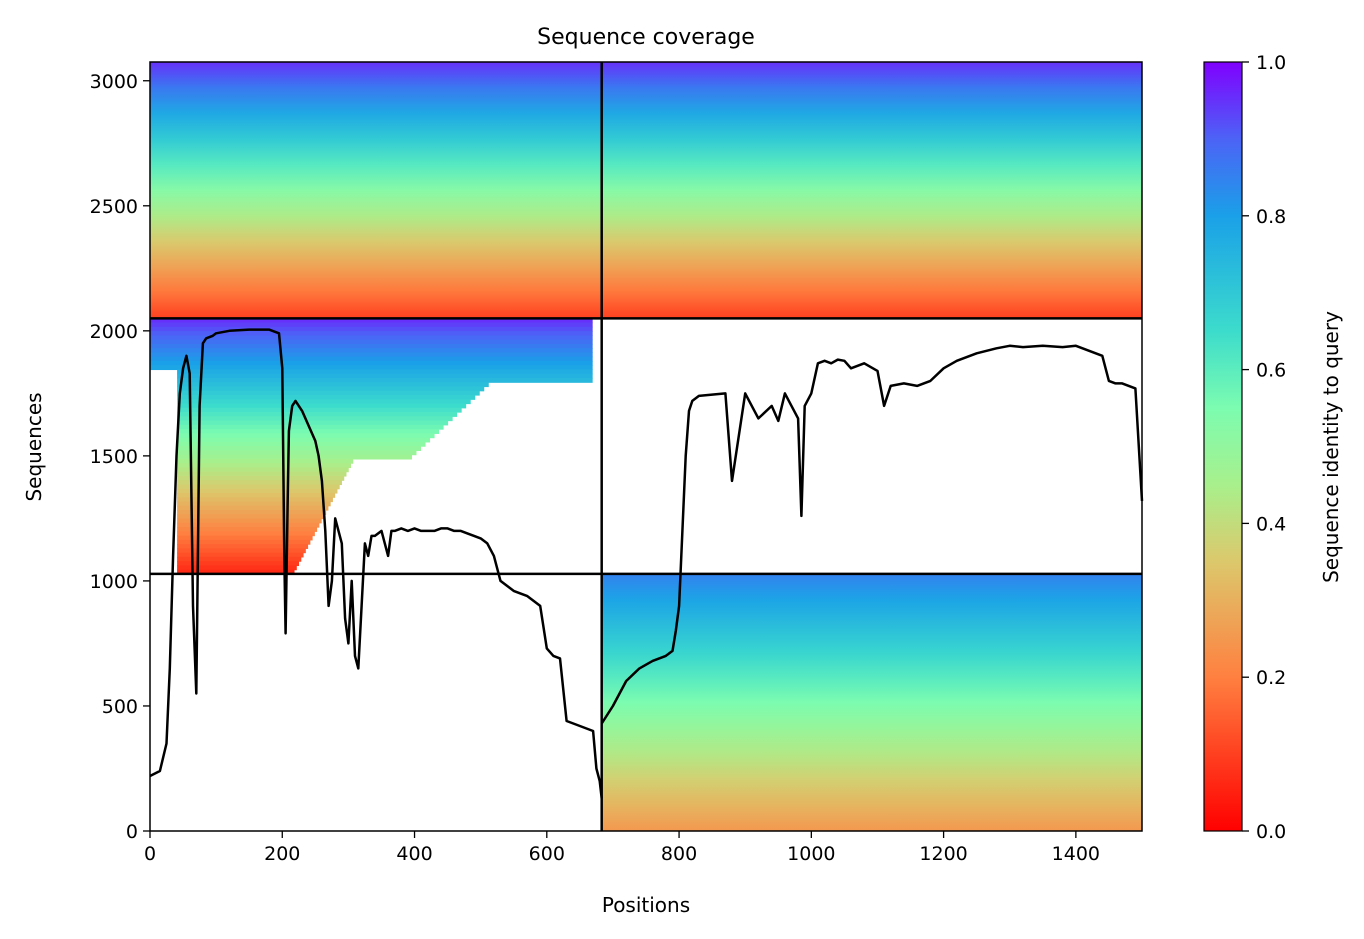 The image size is (1364, 939). Describe the element at coordinates (943, 854) in the screenshot. I see `x-tick-label: 1200` at that location.